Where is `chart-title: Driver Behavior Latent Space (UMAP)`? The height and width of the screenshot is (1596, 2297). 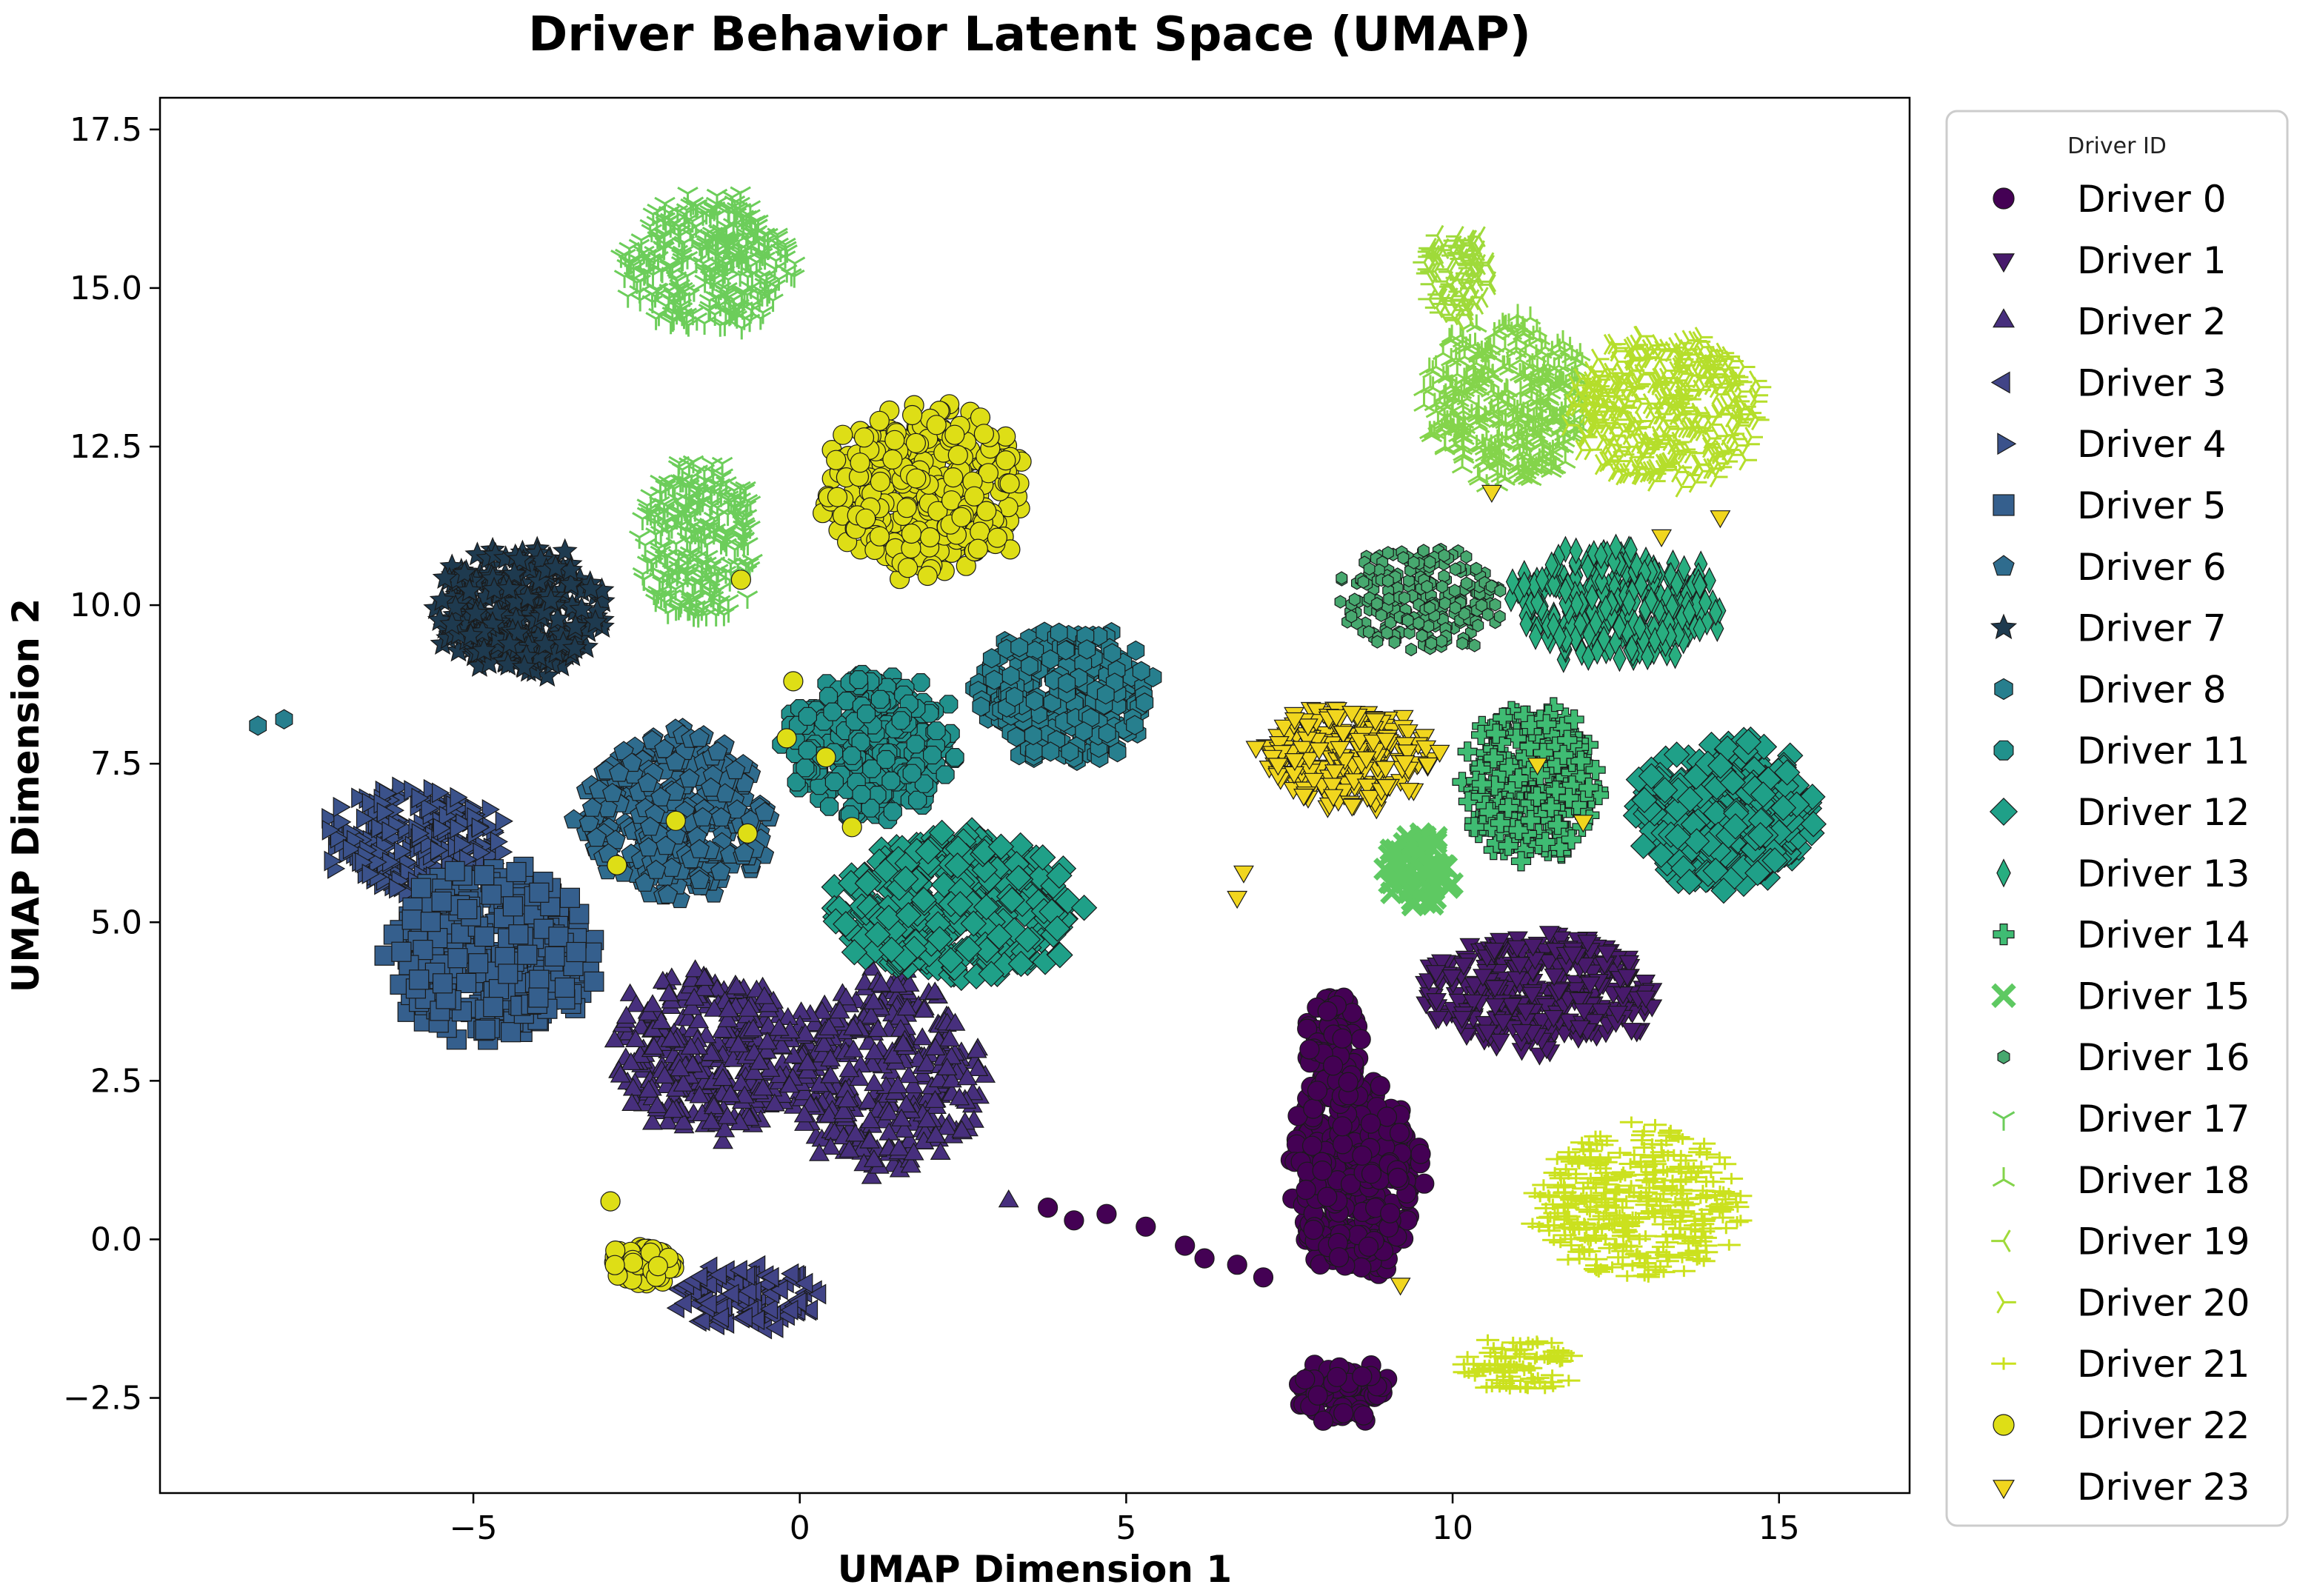
chart-title: Driver Behavior Latent Space (UMAP) is located at coordinates (1029, 34).